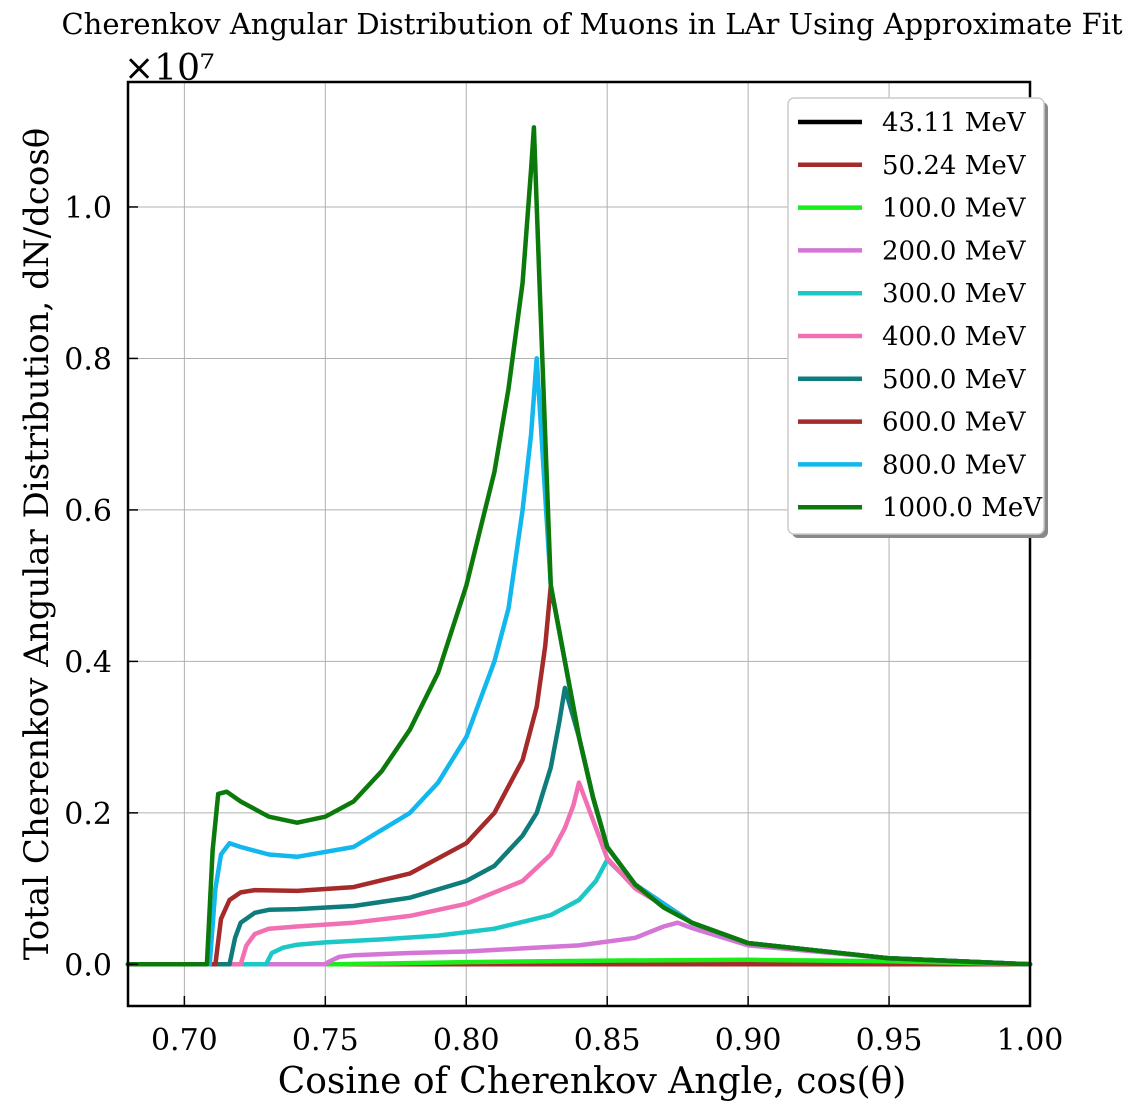 This screenshot has width=1134, height=1114. What do you see at coordinates (954, 251) in the screenshot?
I see `legend-label: 200.0 MeV` at bounding box center [954, 251].